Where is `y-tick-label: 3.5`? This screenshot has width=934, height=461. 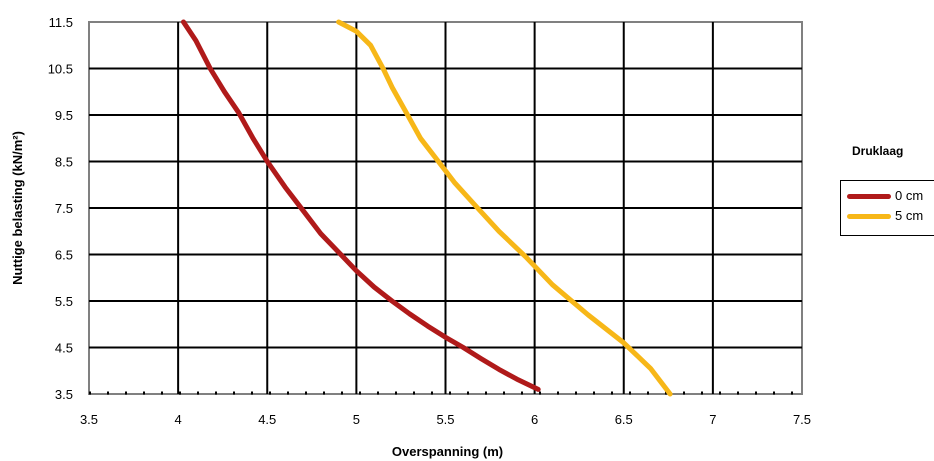 y-tick-label: 3.5 is located at coordinates (64, 394).